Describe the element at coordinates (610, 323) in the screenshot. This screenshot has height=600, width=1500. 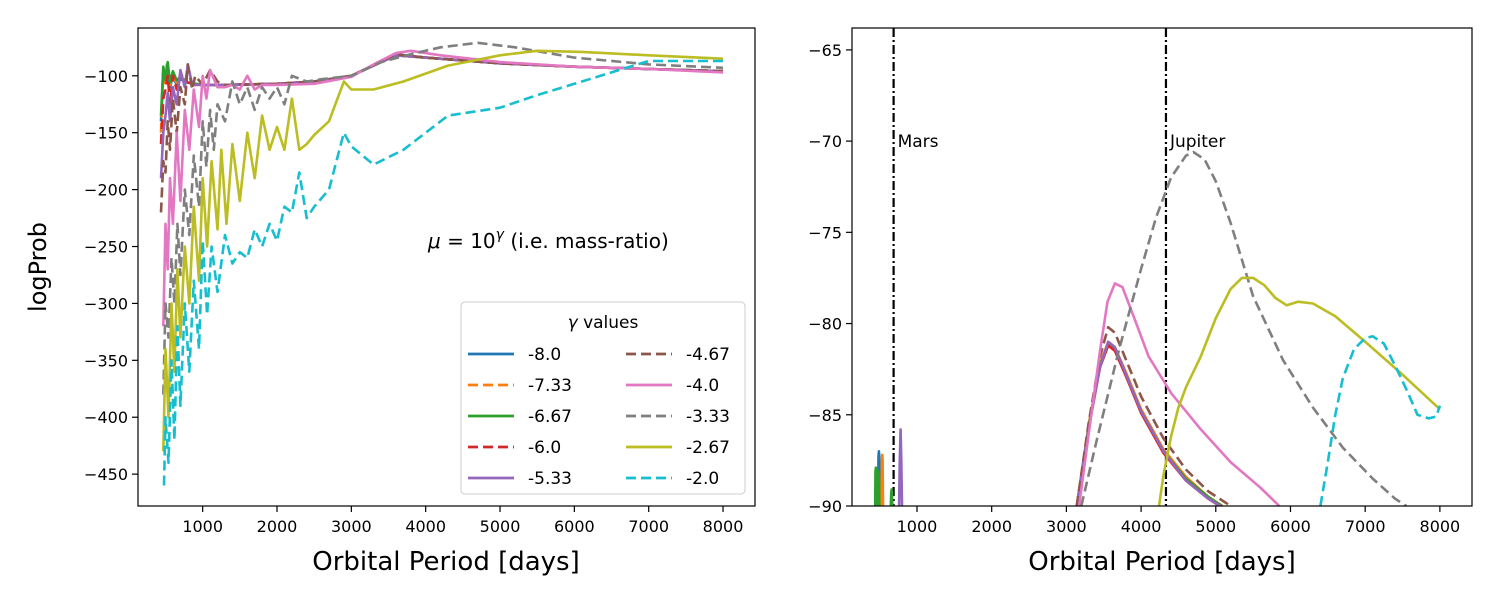
I see `legend-title-text: values` at that location.